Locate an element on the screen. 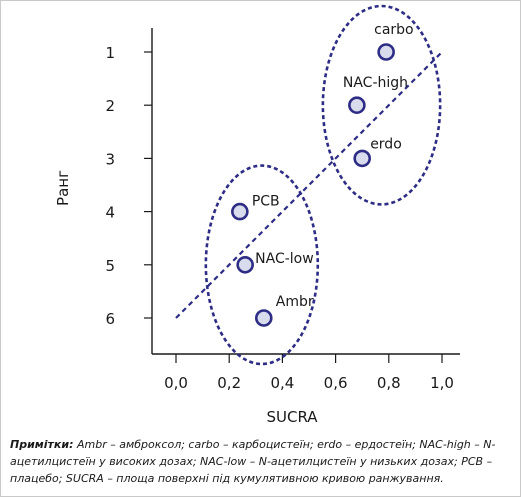  x-tick-label: 0,2 is located at coordinates (229, 383).